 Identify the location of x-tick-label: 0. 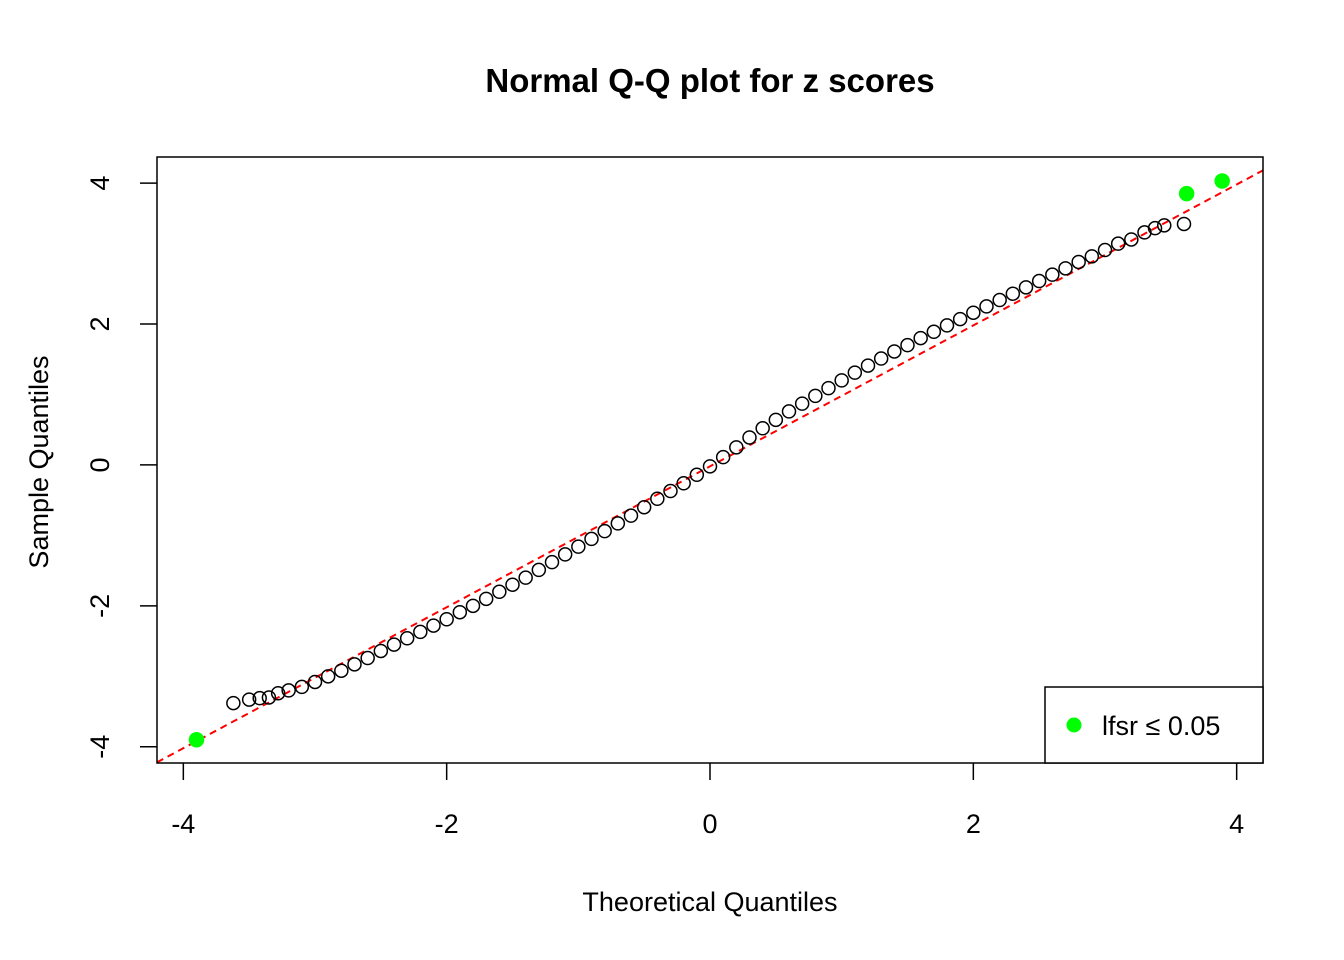
(709, 824).